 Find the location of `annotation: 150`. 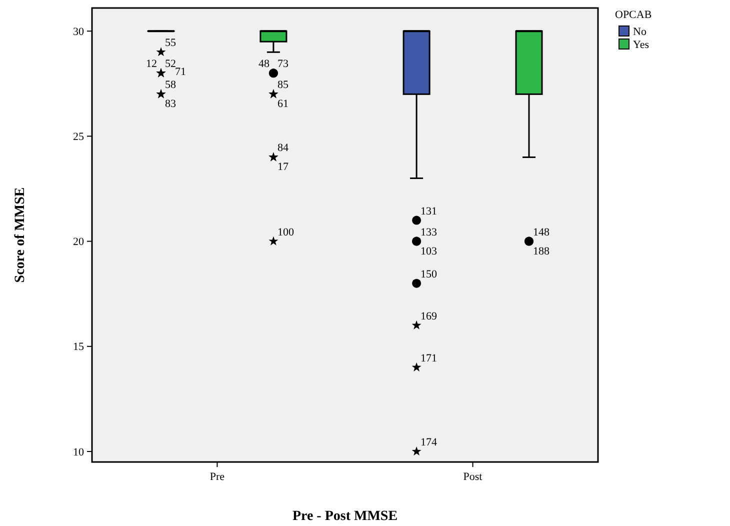

annotation: 150 is located at coordinates (429, 274).